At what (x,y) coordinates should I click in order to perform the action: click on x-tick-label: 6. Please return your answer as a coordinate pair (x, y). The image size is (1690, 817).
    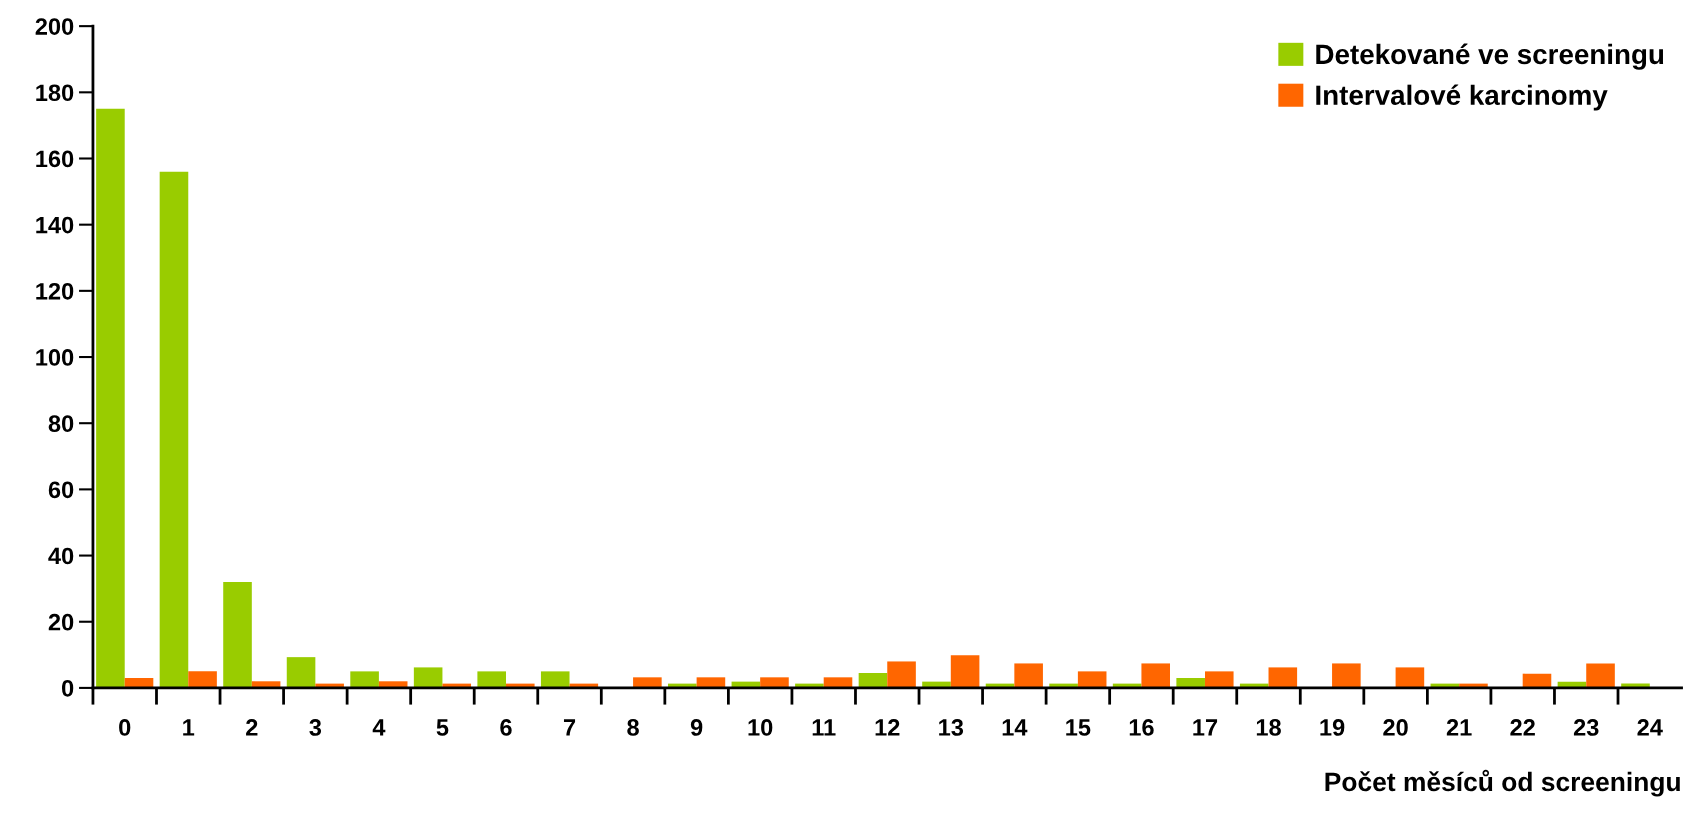
    Looking at the image, I should click on (506, 727).